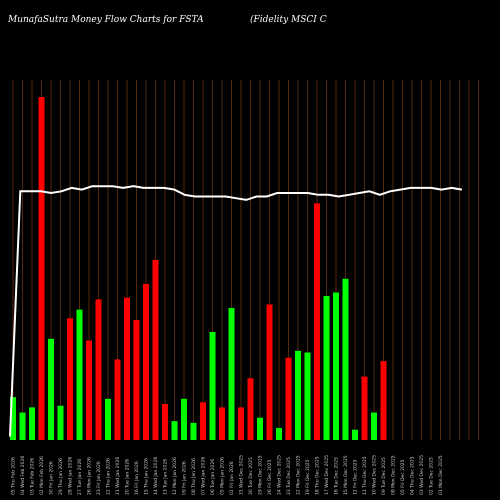  What do you see at coordinates (109, 476) in the screenshot?
I see `x-tick-label: 22 Thu Jan 2026` at bounding box center [109, 476].